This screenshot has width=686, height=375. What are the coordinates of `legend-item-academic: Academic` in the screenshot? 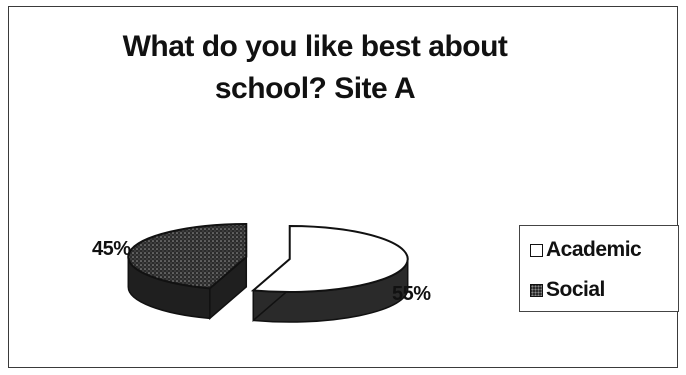 It's located at (586, 250).